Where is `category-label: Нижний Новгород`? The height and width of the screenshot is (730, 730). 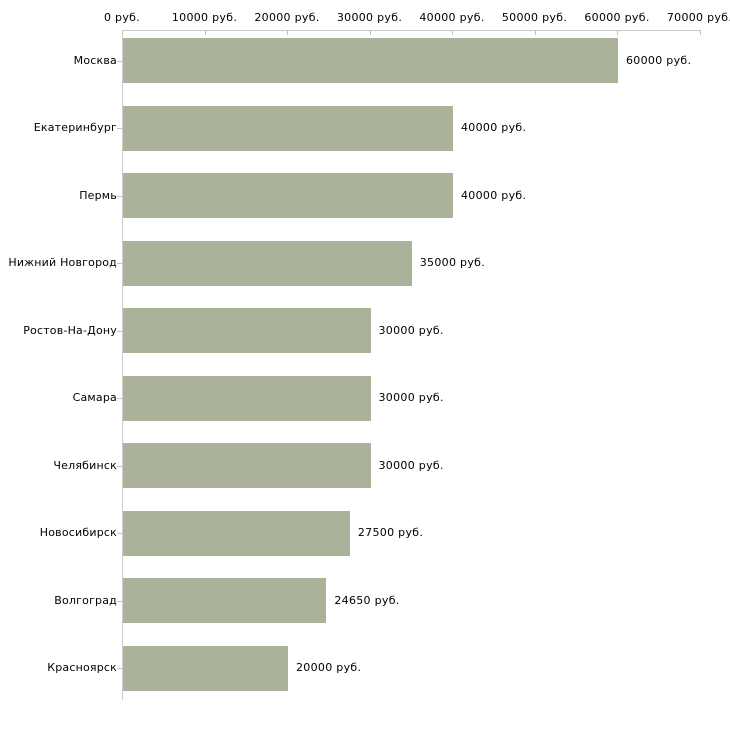
category-label: Нижний Новгород is located at coordinates (62, 262).